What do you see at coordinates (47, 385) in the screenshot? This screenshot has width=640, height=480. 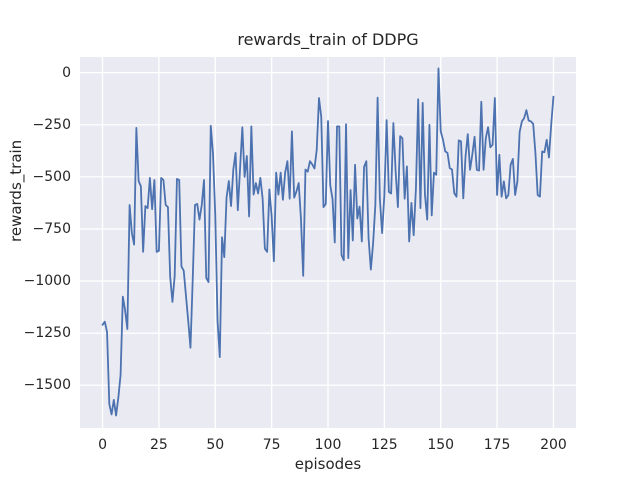 I see `y-tick-label: −1500` at bounding box center [47, 385].